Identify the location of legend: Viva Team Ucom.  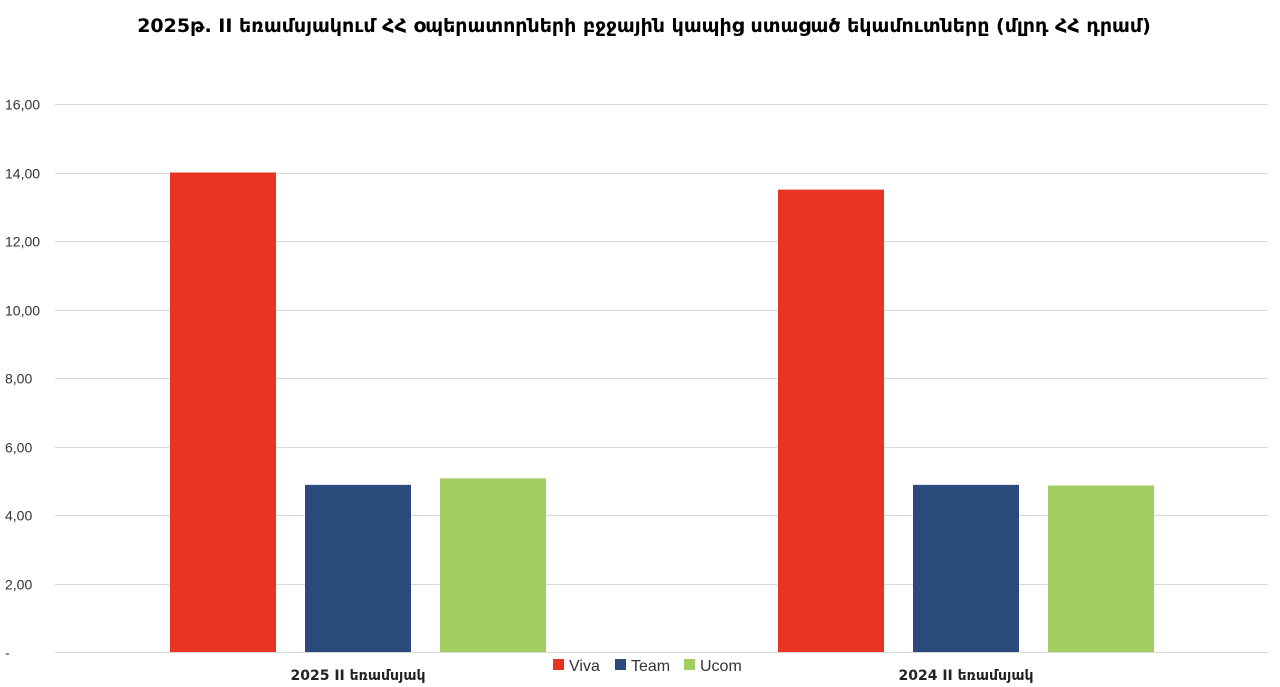
(647, 666).